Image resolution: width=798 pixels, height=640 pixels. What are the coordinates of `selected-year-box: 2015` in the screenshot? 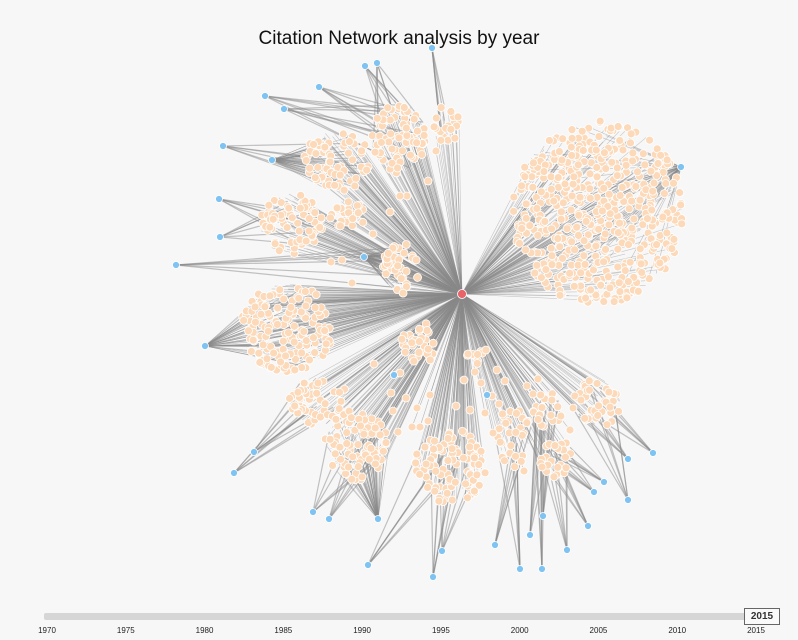 It's located at (762, 616).